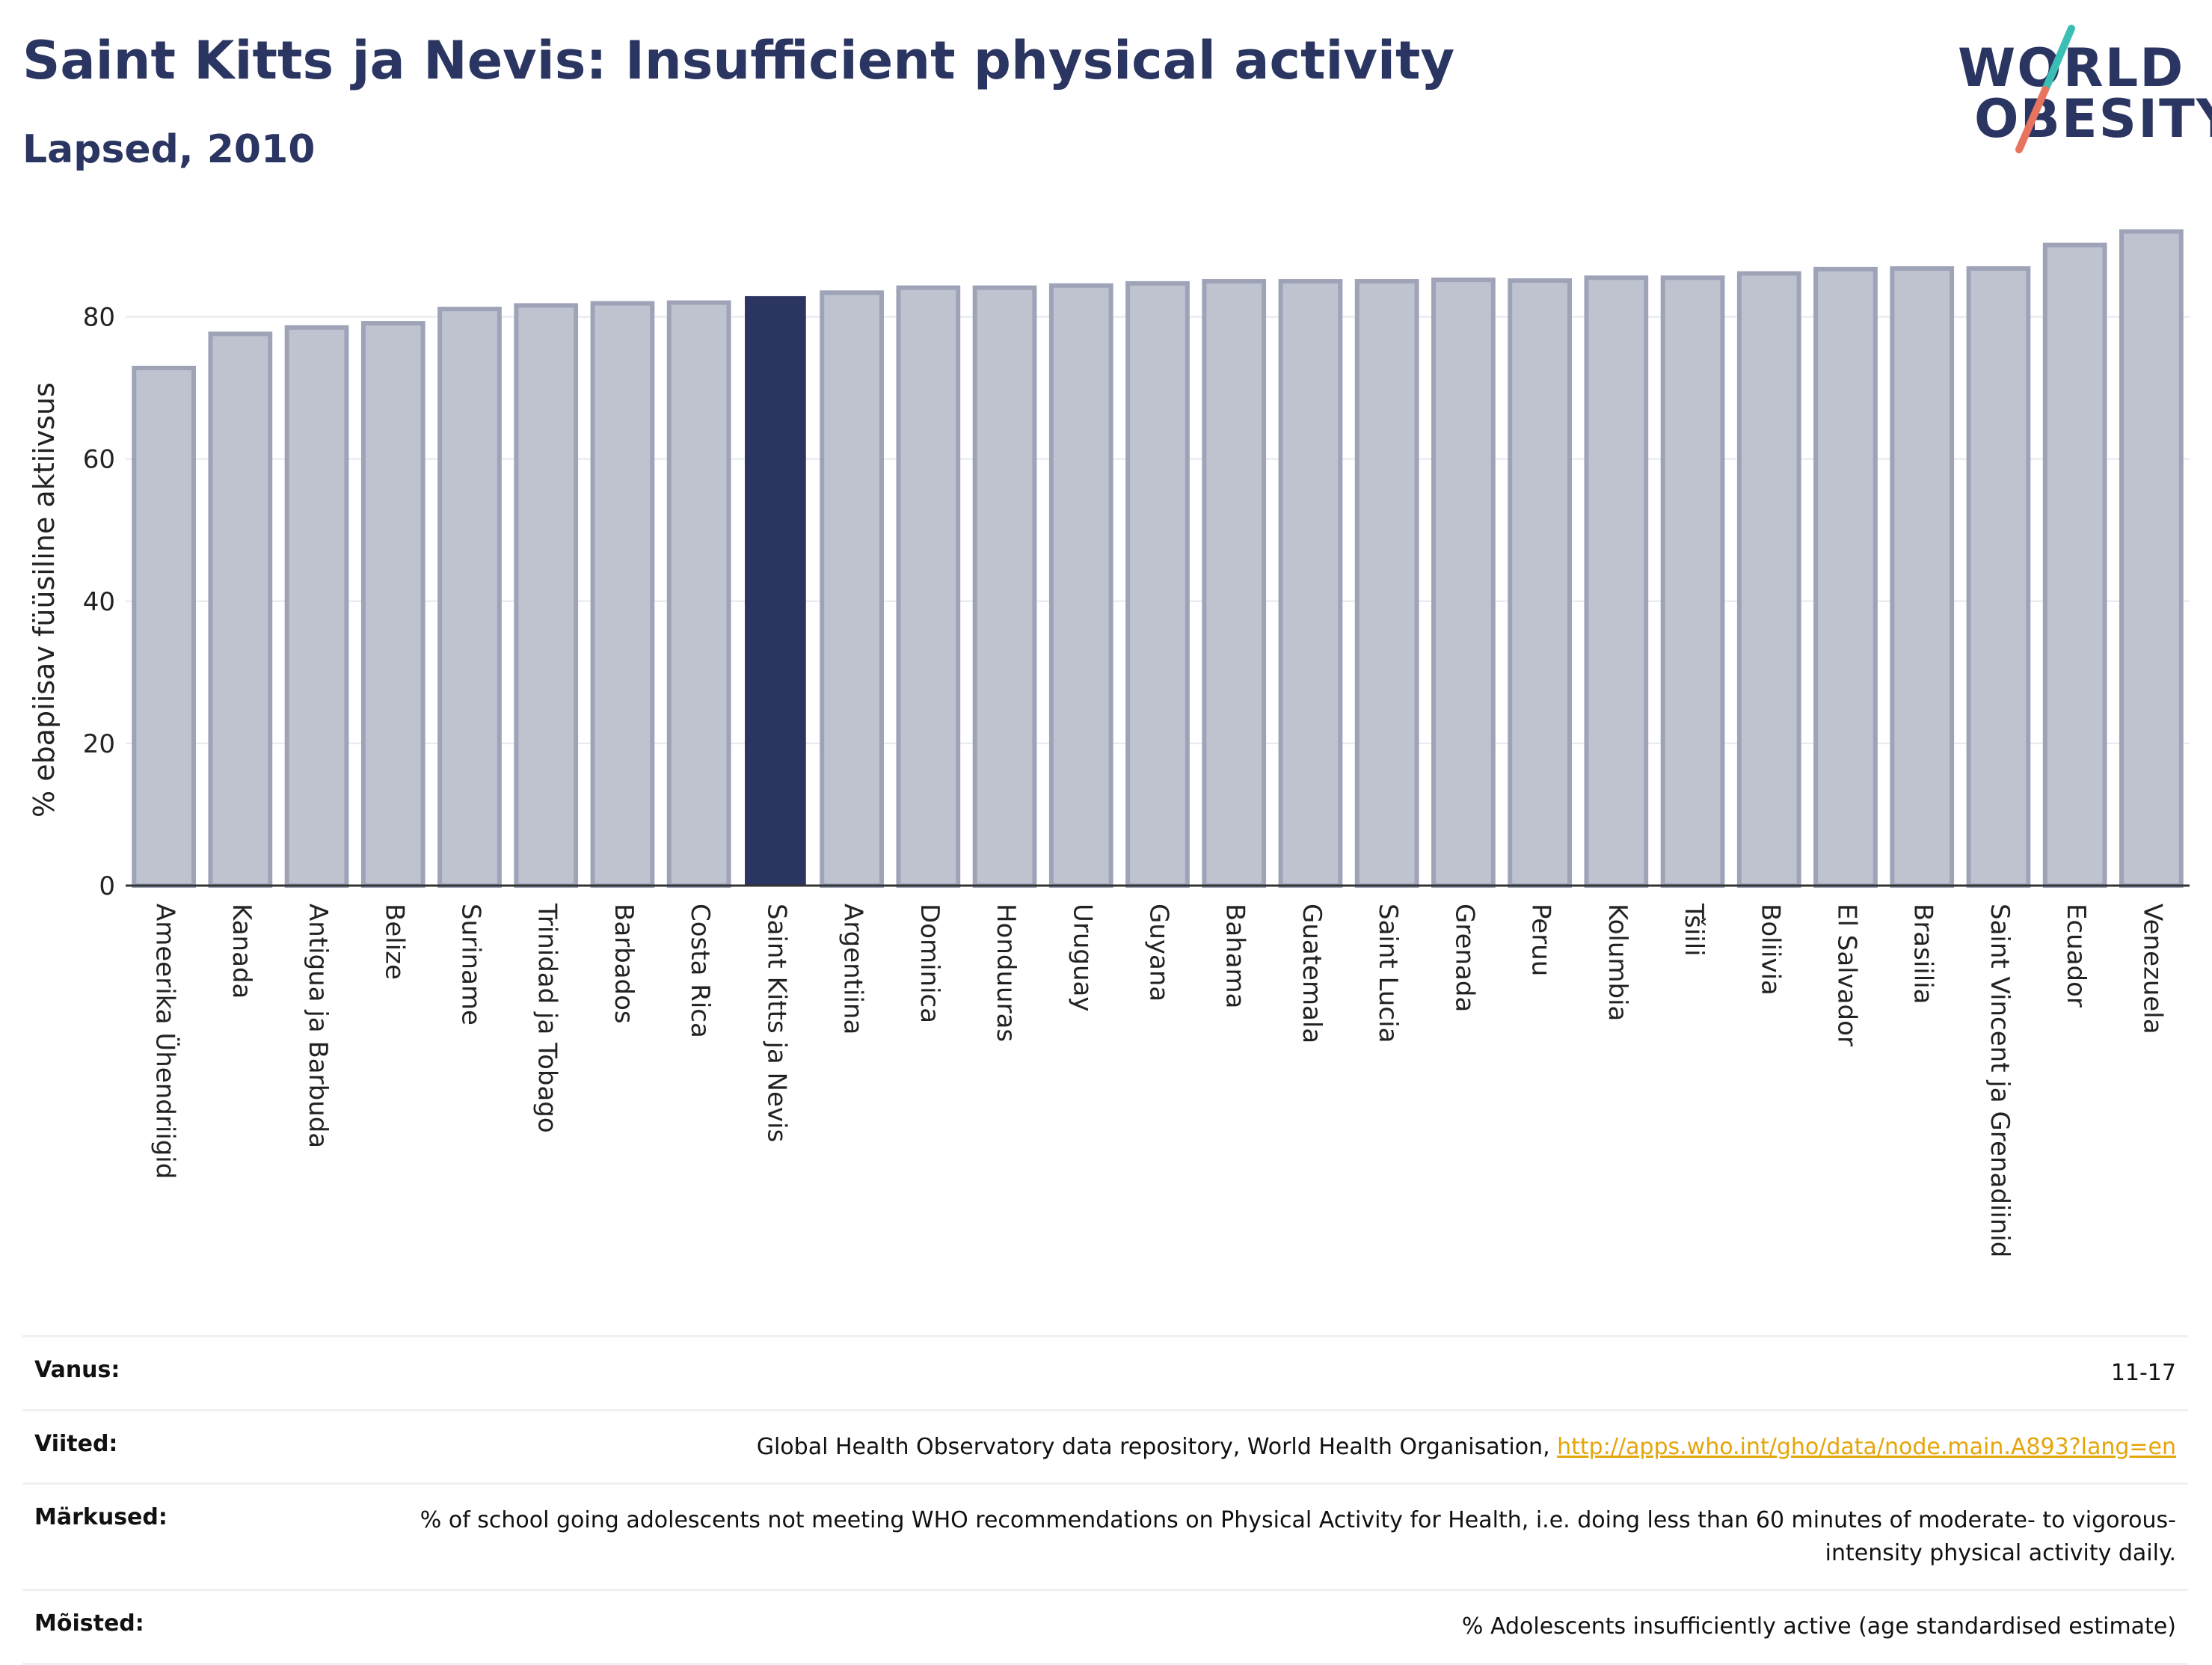 The height and width of the screenshot is (1665, 2212). Describe the element at coordinates (1617, 962) in the screenshot. I see `x-tick-label: Kolumbia` at that location.